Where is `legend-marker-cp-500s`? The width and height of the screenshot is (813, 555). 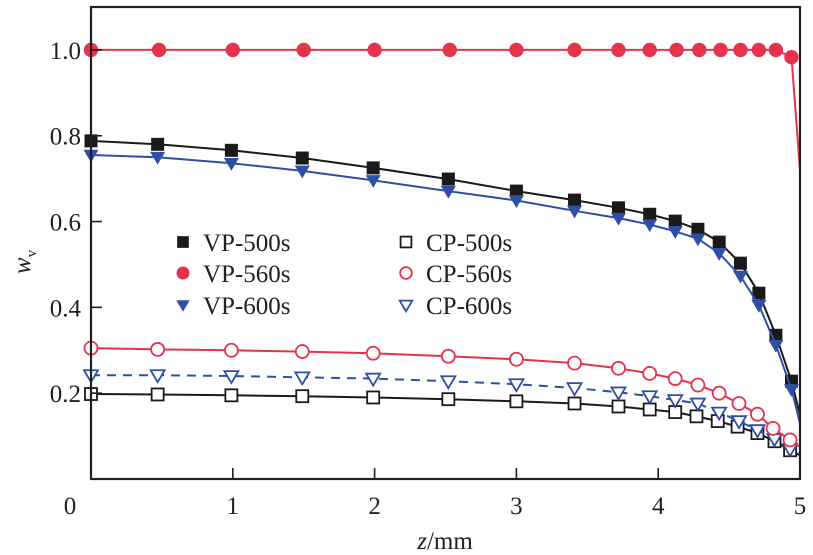
legend-marker-cp-500s is located at coordinates (406, 242).